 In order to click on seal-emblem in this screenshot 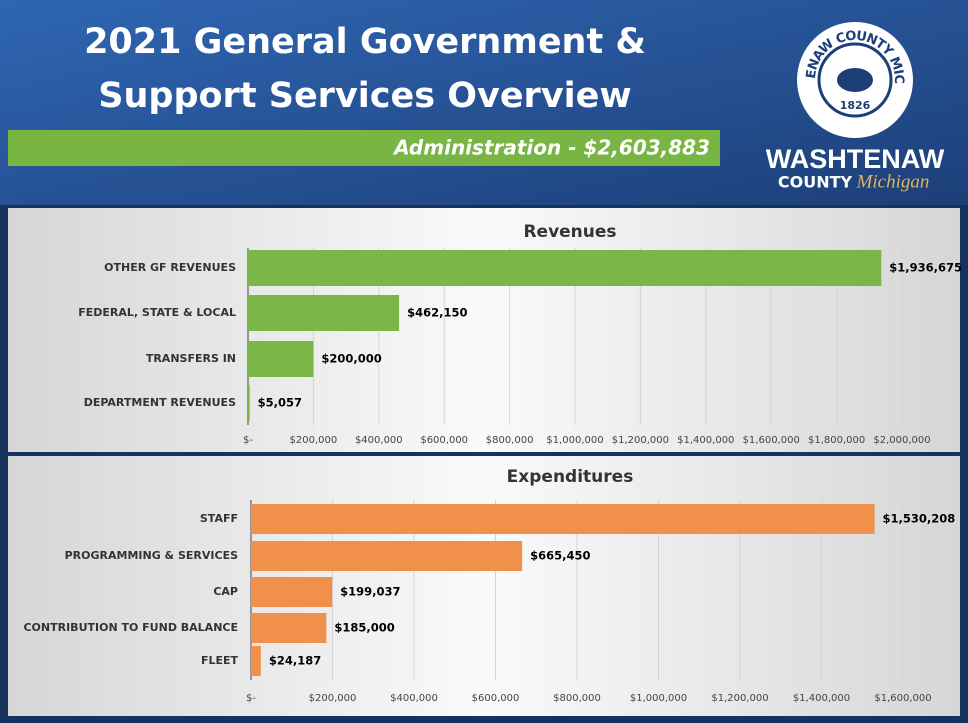, I will do `click(855, 80)`.